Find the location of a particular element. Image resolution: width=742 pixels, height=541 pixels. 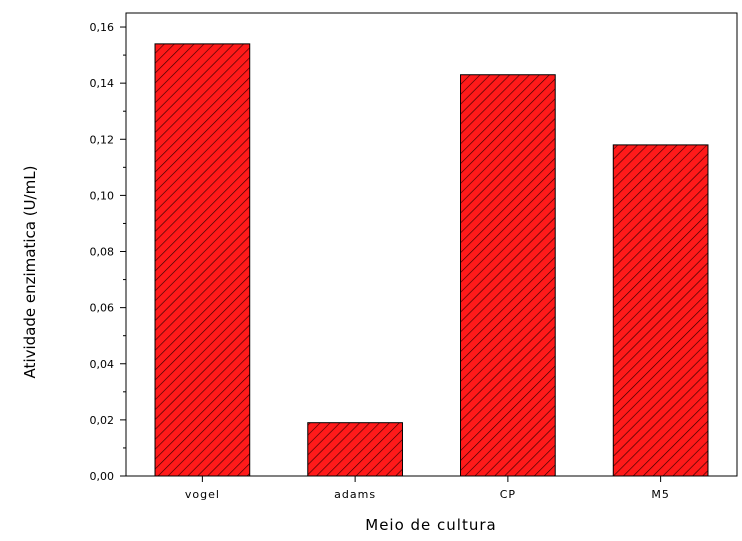

bar-cp is located at coordinates (508, 275).